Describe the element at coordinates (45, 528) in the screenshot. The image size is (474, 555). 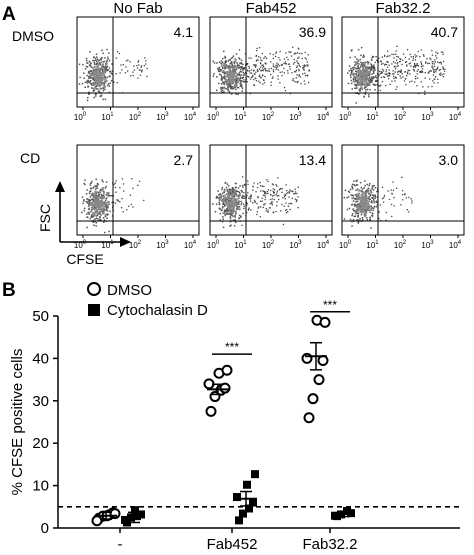
I see `y-tick-label: 0` at that location.